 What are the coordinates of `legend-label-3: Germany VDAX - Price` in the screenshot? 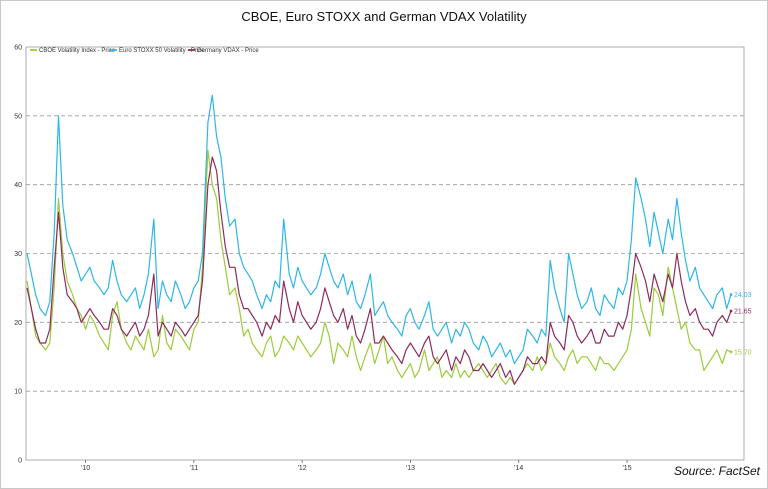 It's located at (228, 51).